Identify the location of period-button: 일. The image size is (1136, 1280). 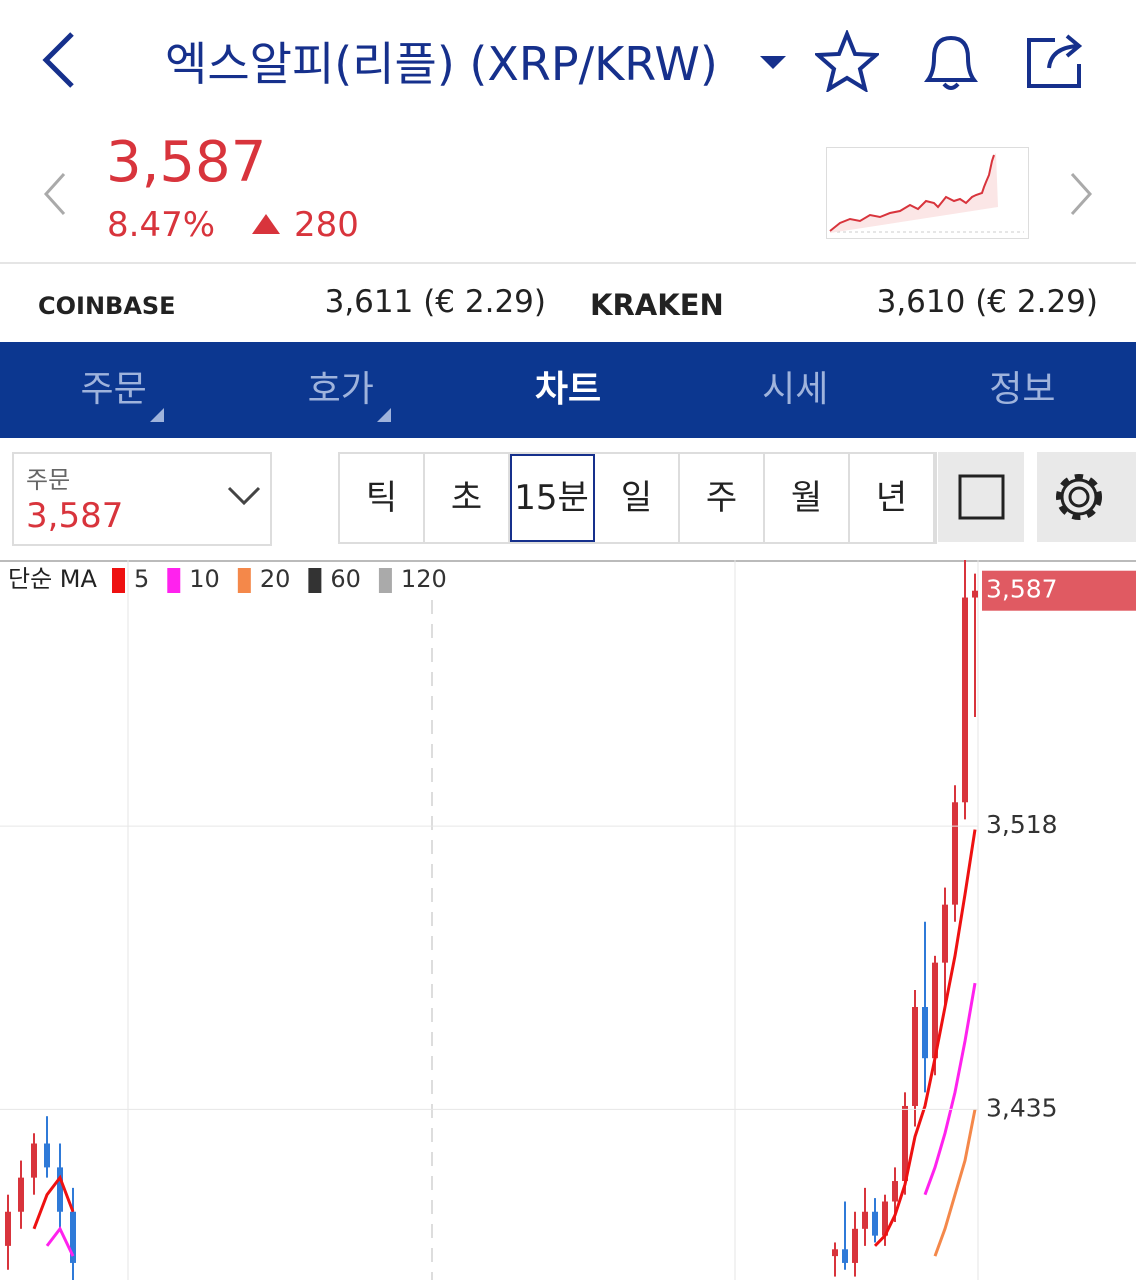
(637, 498).